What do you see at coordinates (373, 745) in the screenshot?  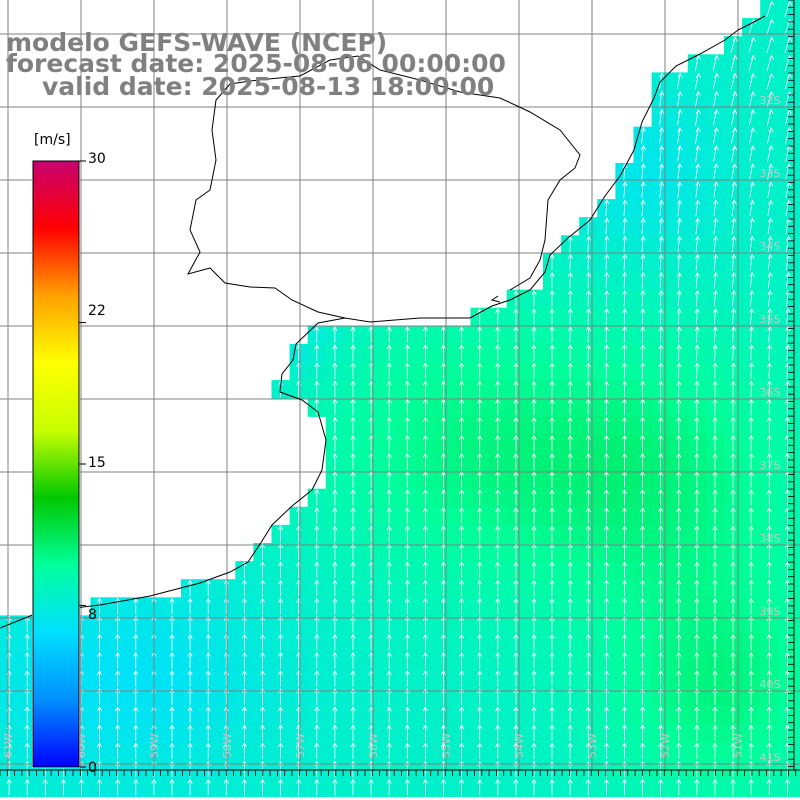 I see `longitude-label: 56W` at bounding box center [373, 745].